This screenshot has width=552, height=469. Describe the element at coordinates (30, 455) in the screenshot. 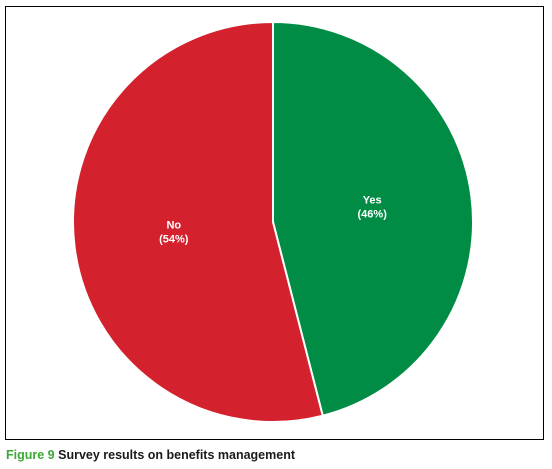

I see `figure-number: Figure 9` at that location.